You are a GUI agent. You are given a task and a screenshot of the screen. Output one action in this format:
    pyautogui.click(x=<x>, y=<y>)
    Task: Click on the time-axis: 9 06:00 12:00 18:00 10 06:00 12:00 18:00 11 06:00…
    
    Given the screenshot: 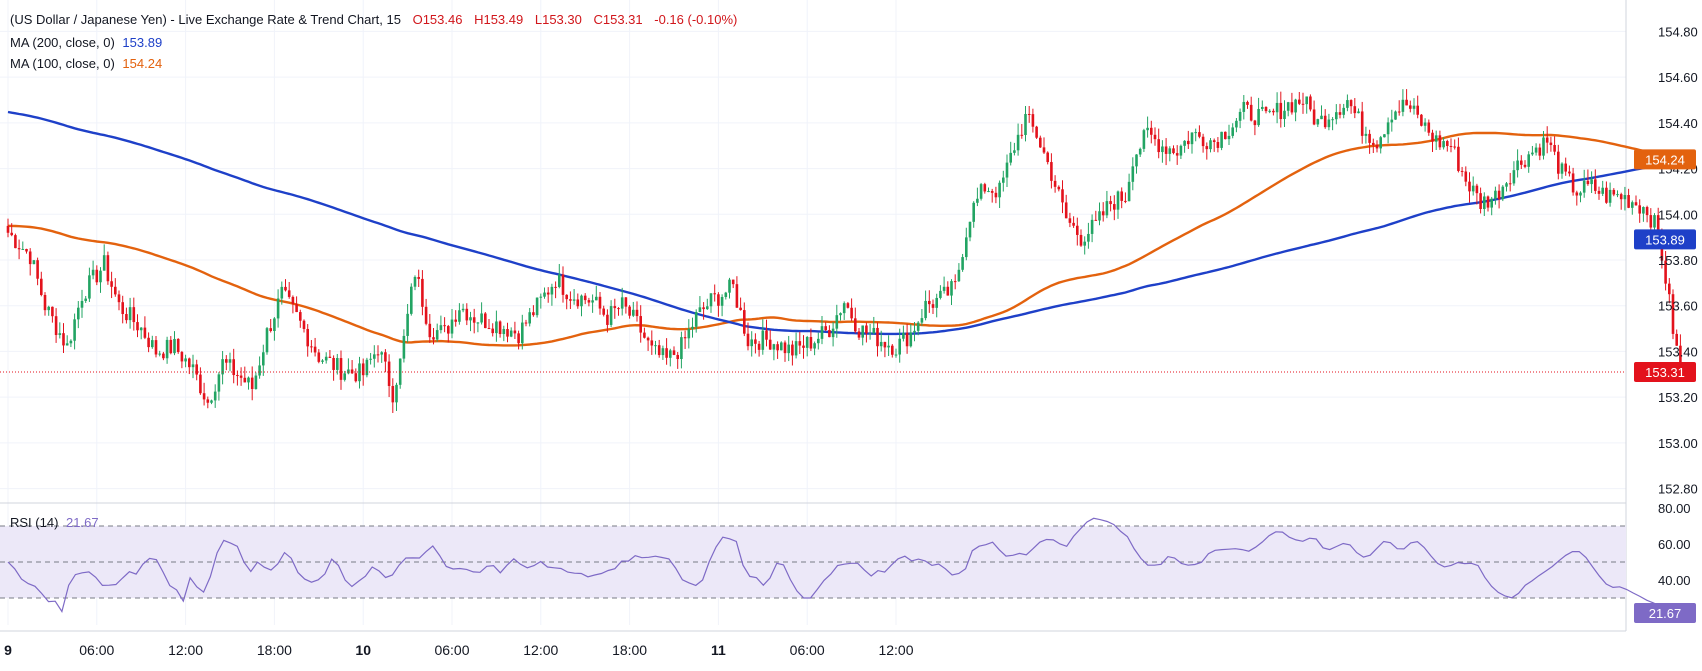 What is the action you would take?
    pyautogui.click(x=459, y=650)
    